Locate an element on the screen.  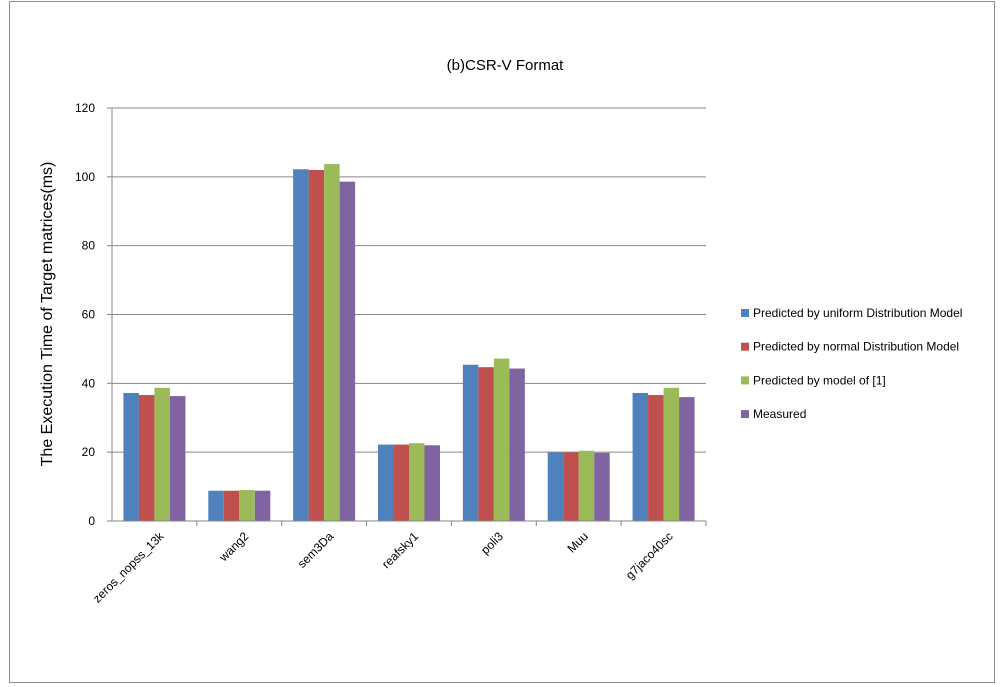
y-tick-label: 40 is located at coordinates (89, 383).